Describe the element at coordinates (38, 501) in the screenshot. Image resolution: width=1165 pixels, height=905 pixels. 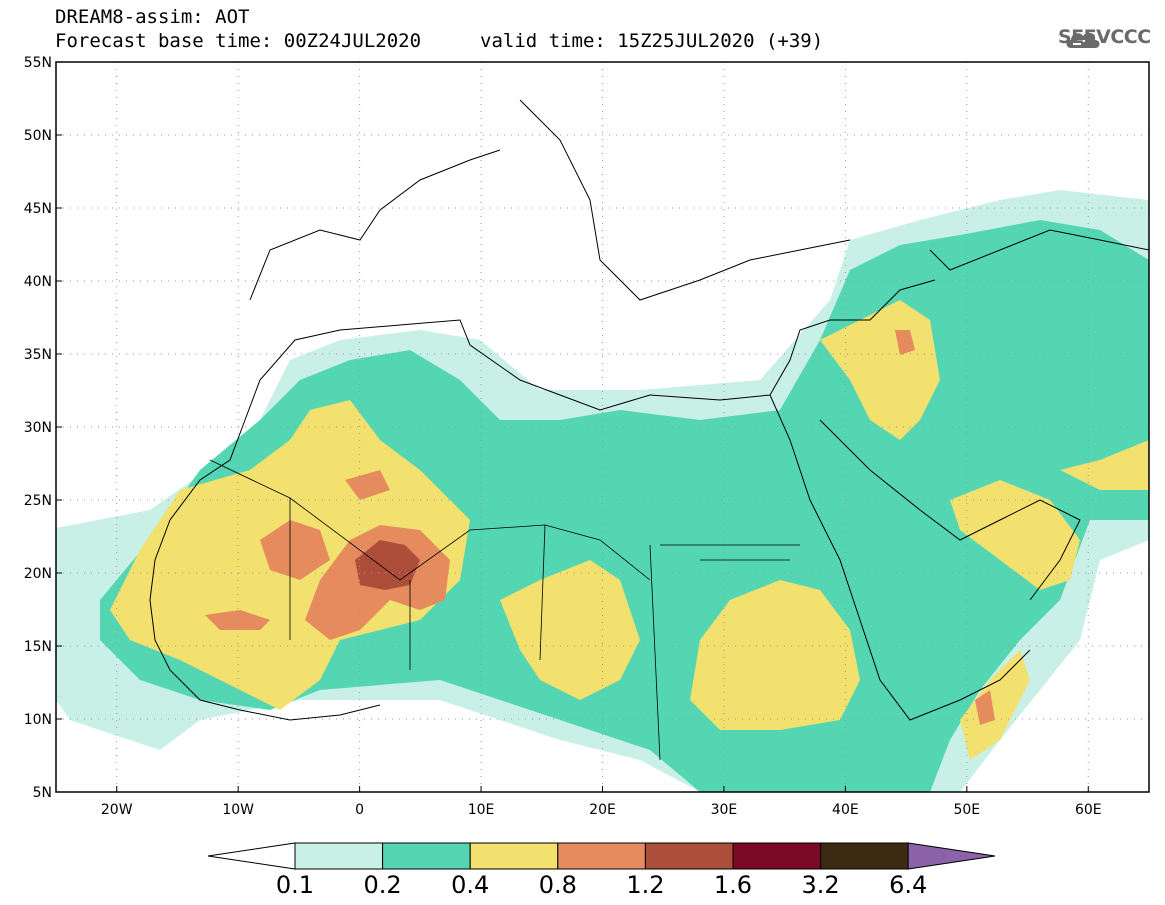
I see `lat-tick-label: 25N` at that location.